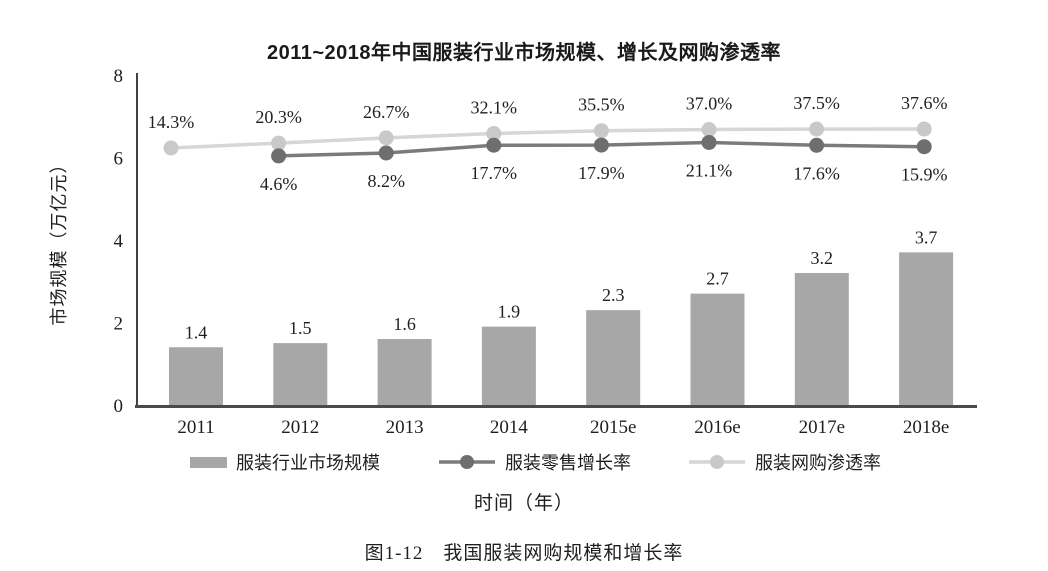 Image resolution: width=1048 pixels, height=571 pixels. Describe the element at coordinates (119, 159) in the screenshot. I see `y-tick-label: 6` at that location.